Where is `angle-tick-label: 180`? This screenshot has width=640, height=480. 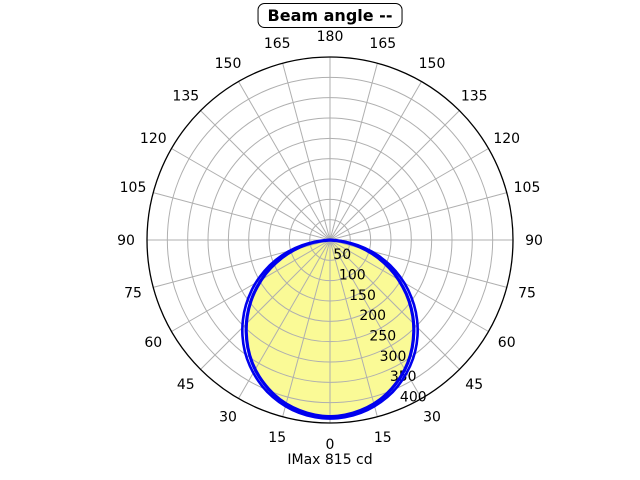 angle-tick-label: 180 is located at coordinates (330, 37).